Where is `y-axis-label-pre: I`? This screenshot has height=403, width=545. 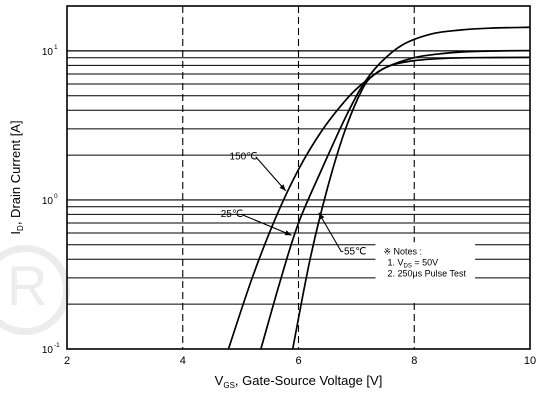 y-axis-label-pre: I is located at coordinates (15, 233).